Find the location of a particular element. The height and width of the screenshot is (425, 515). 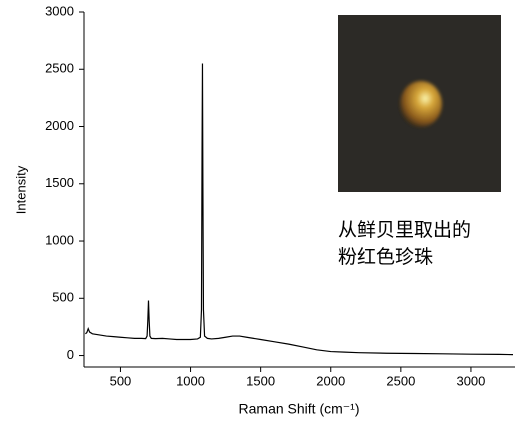

annotation: 从鲜贝里取出的 is located at coordinates (404, 230).